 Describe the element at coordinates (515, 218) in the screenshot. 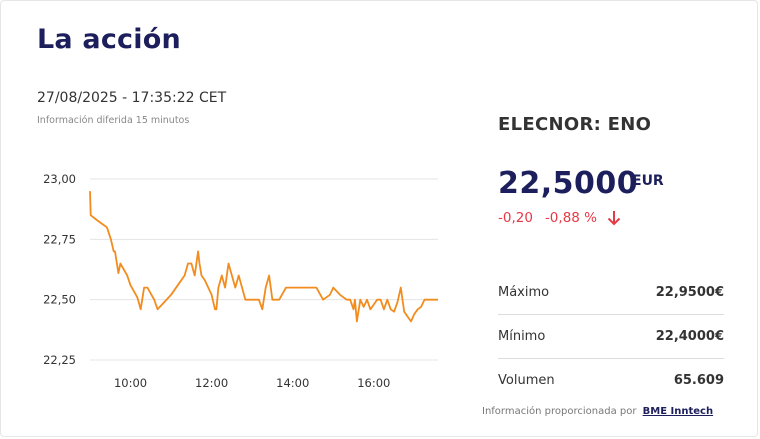

I see `change-value: -0,20` at that location.